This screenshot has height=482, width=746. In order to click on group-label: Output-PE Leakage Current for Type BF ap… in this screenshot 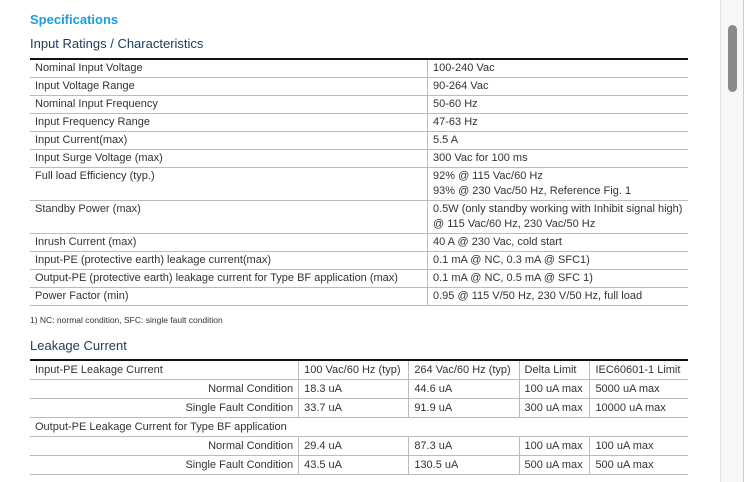, I will do `click(164, 427)`.